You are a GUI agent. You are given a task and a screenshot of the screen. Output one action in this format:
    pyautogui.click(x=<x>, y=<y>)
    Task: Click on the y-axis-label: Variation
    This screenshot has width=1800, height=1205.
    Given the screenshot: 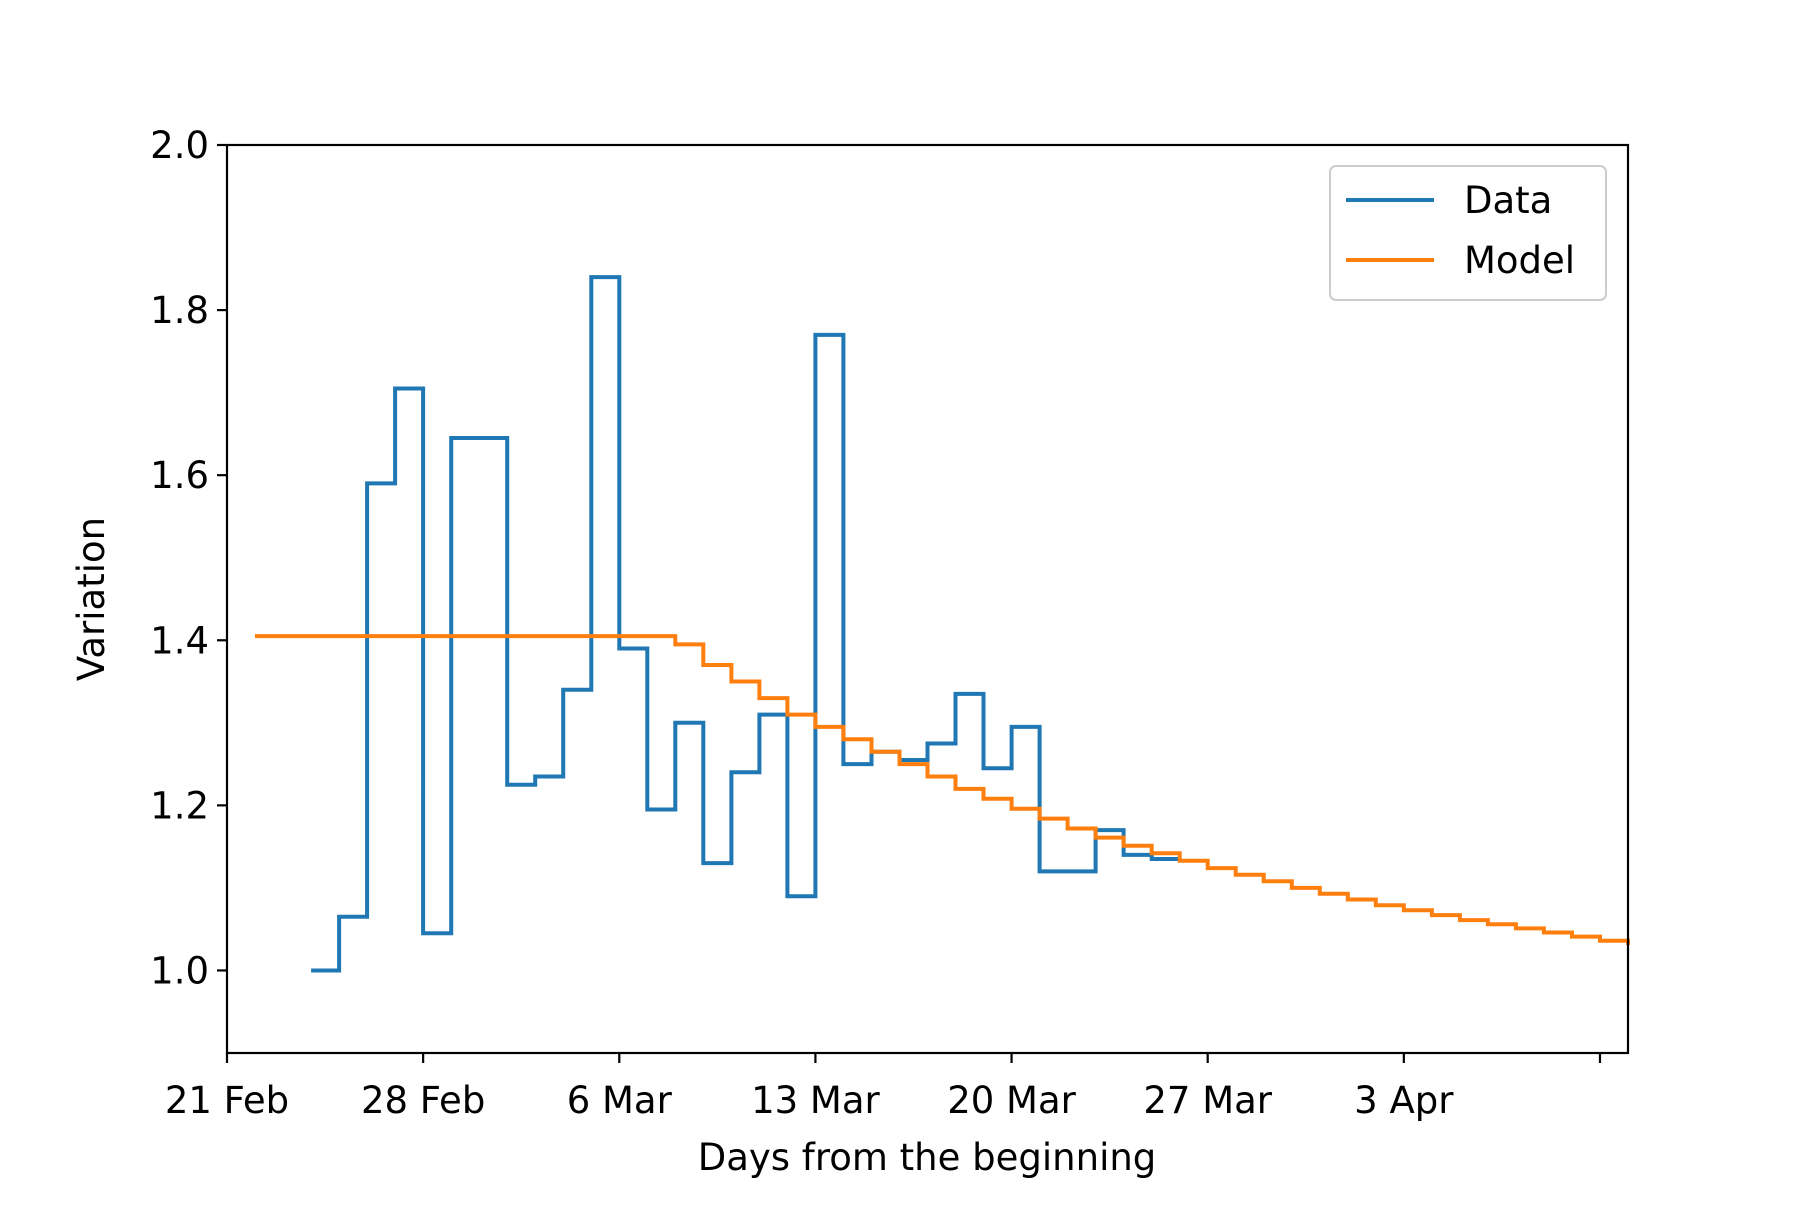 What is the action you would take?
    pyautogui.click(x=91, y=599)
    